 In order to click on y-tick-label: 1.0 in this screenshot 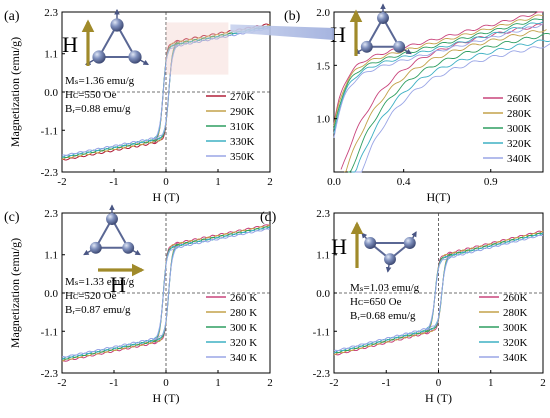, I will do `click(323, 120)`.